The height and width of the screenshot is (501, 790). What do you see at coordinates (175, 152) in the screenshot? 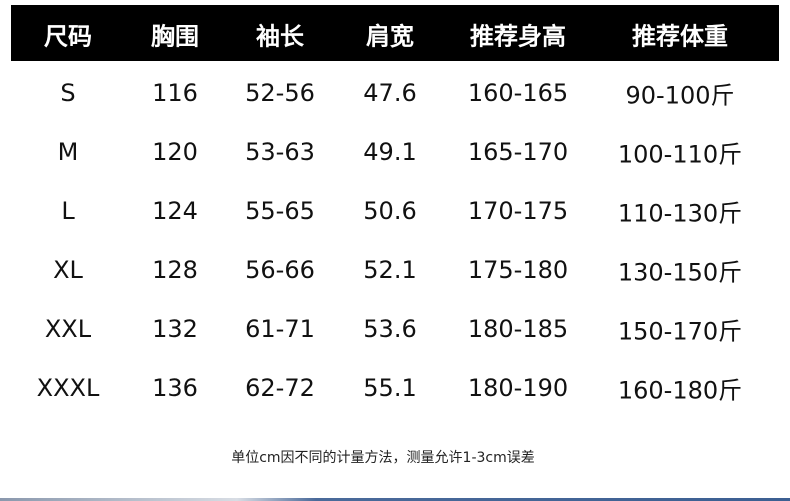
I see `table-cell: 120` at bounding box center [175, 152].